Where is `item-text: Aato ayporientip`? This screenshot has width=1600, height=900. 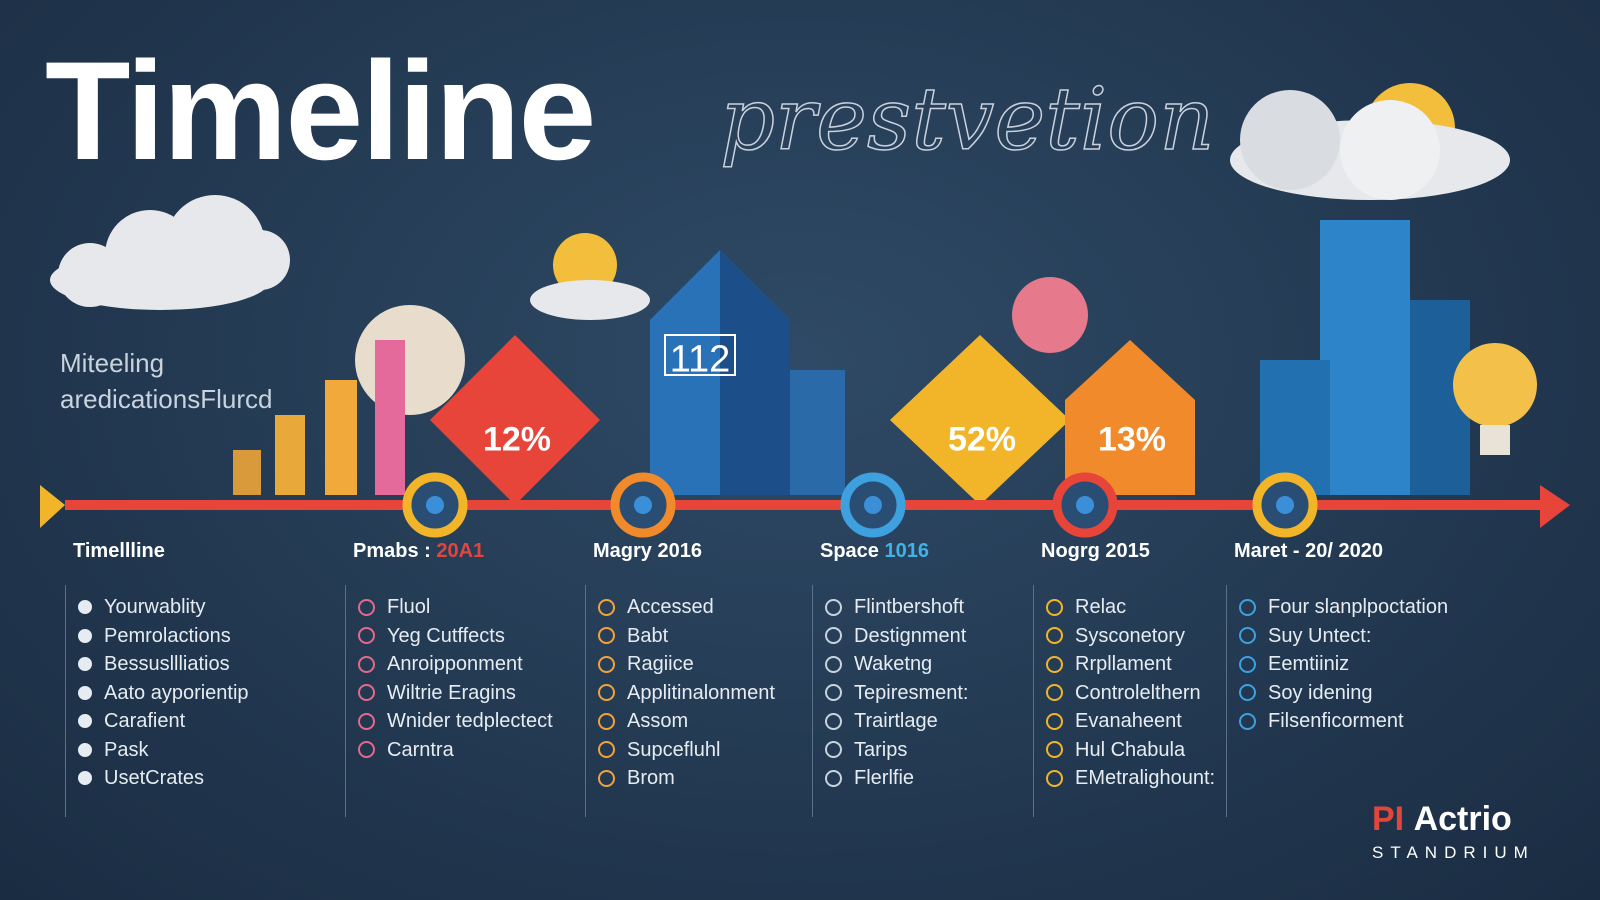
item-text: Aato ayporientip is located at coordinates (176, 692).